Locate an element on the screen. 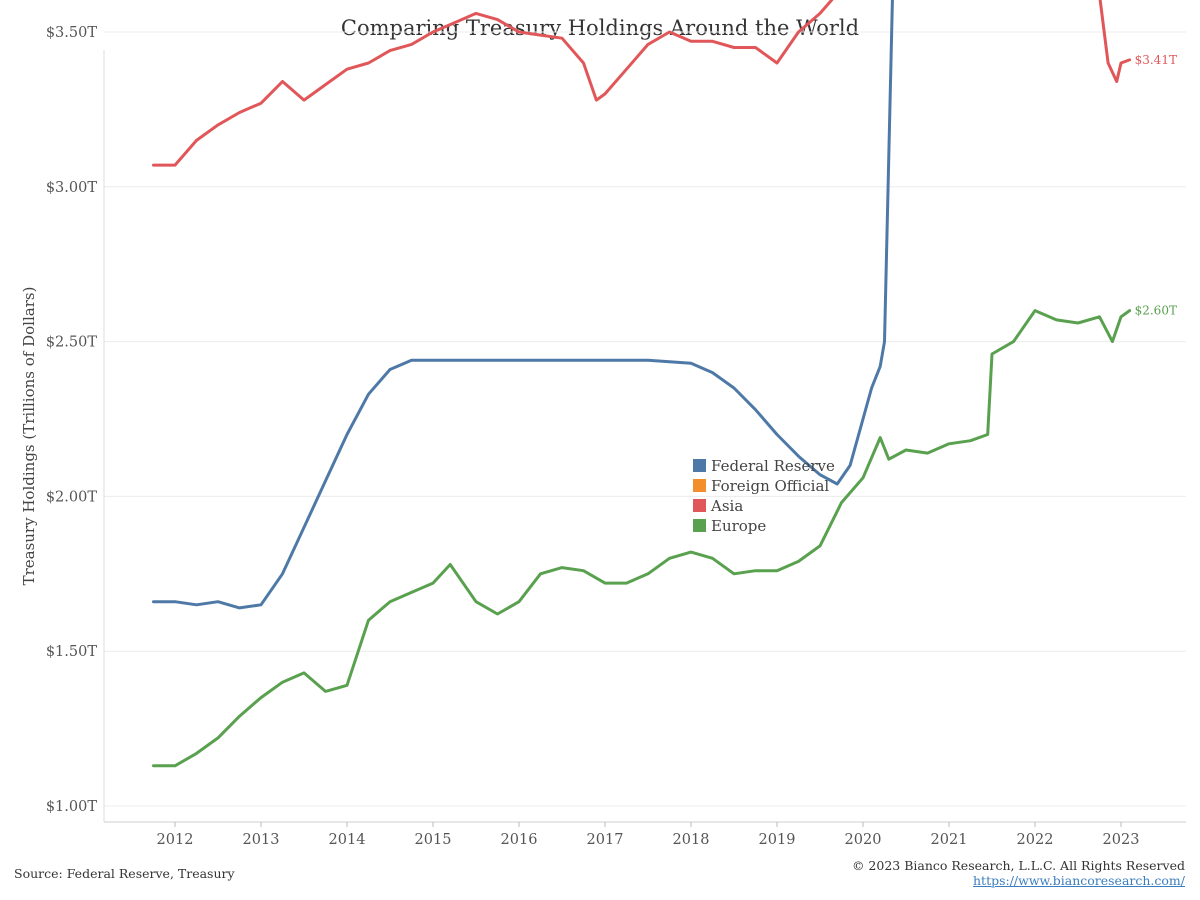  source-note: Source: Federal Reserve, Treasury is located at coordinates (124, 873).